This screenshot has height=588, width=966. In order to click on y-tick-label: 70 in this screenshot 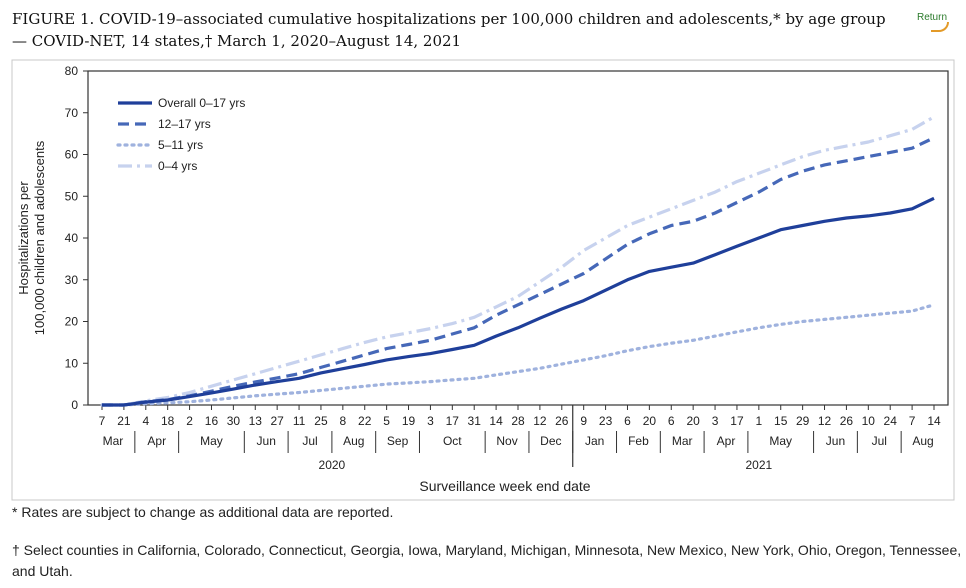, I will do `click(72, 113)`.